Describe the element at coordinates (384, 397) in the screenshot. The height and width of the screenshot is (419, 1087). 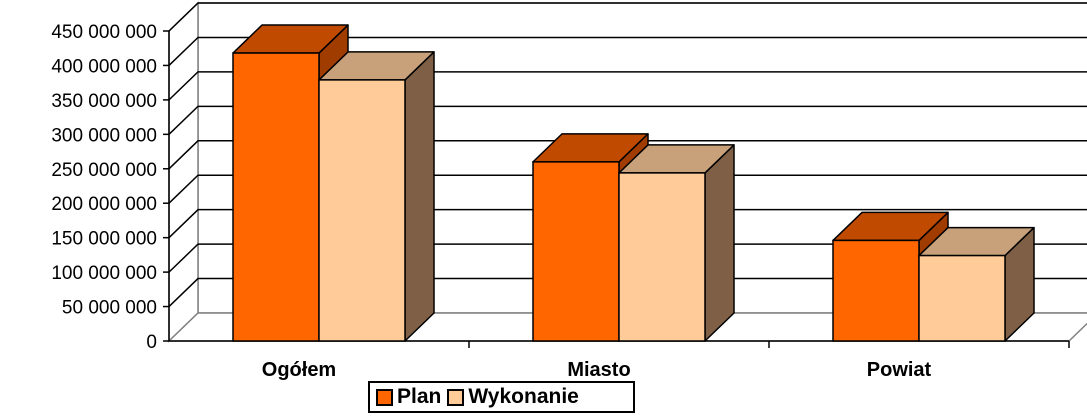
I see `legend-swatch-plan` at that location.